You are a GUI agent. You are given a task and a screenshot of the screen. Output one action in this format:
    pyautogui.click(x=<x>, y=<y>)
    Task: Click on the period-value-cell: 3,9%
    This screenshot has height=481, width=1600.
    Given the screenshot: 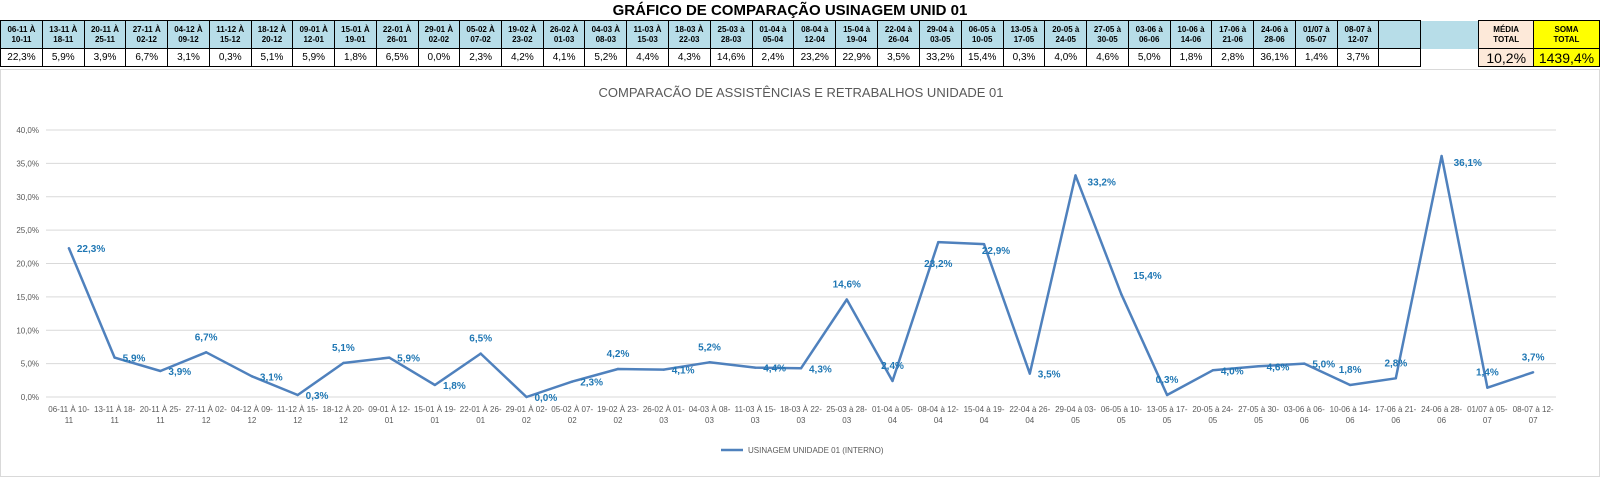 What is the action you would take?
    pyautogui.click(x=105, y=57)
    